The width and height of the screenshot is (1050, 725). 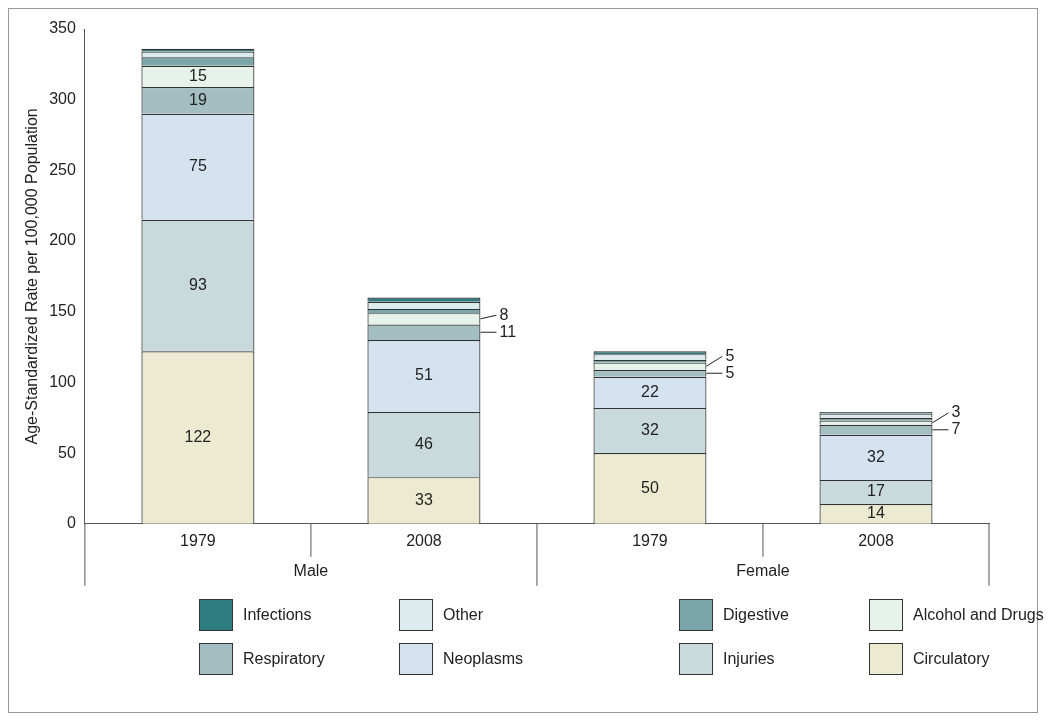 I want to click on y-tick-label: 50, so click(x=67, y=452).